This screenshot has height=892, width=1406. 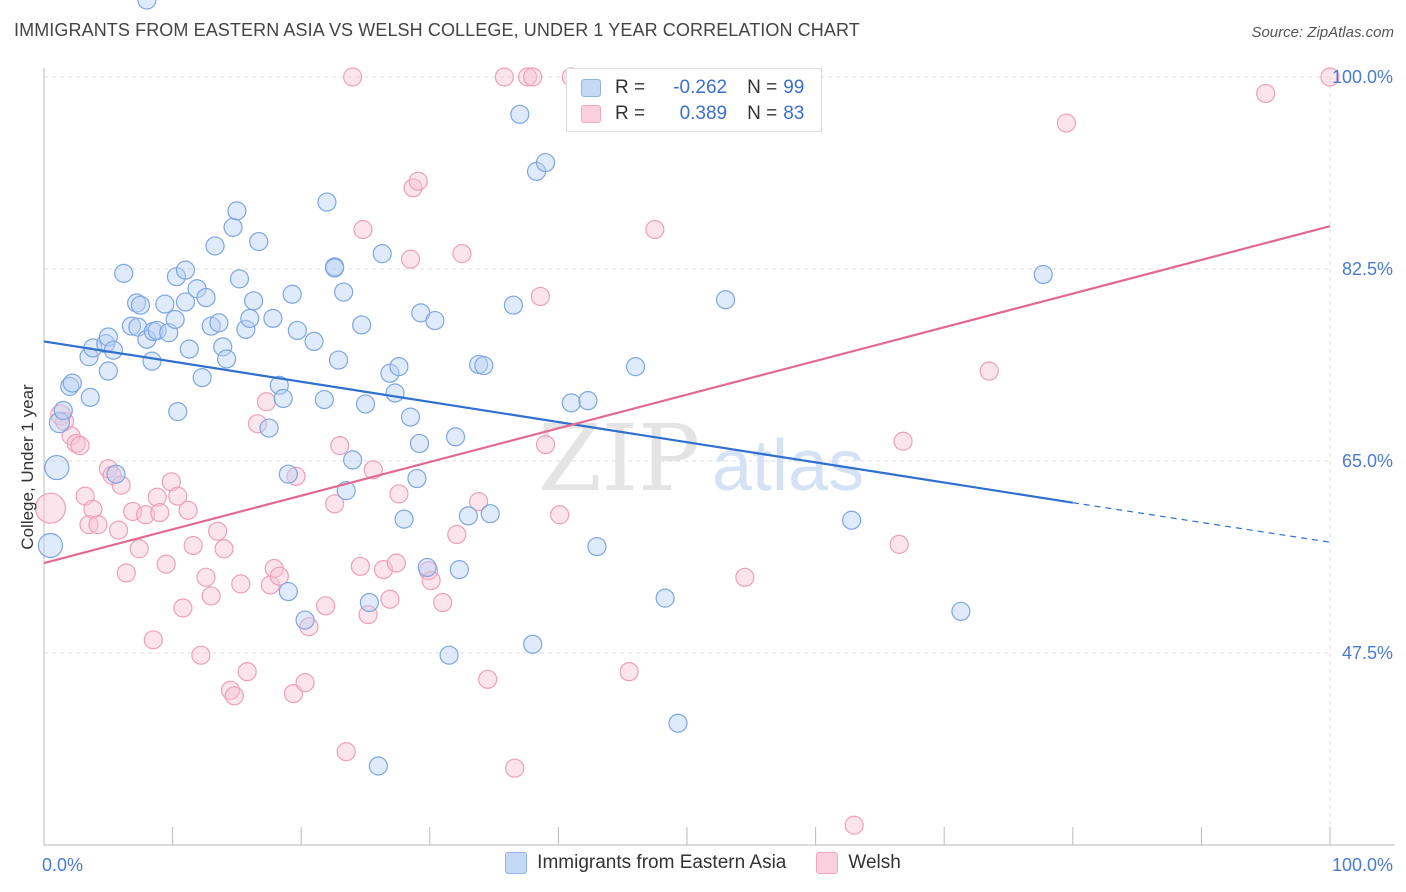 I want to click on source-label: Source: ZipAtlas.com, so click(x=1322, y=32).